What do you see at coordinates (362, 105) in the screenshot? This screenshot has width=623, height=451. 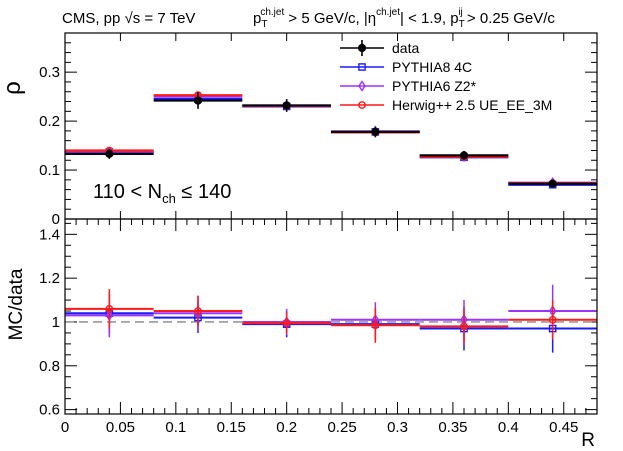 I see `legend-marker-herwig` at bounding box center [362, 105].